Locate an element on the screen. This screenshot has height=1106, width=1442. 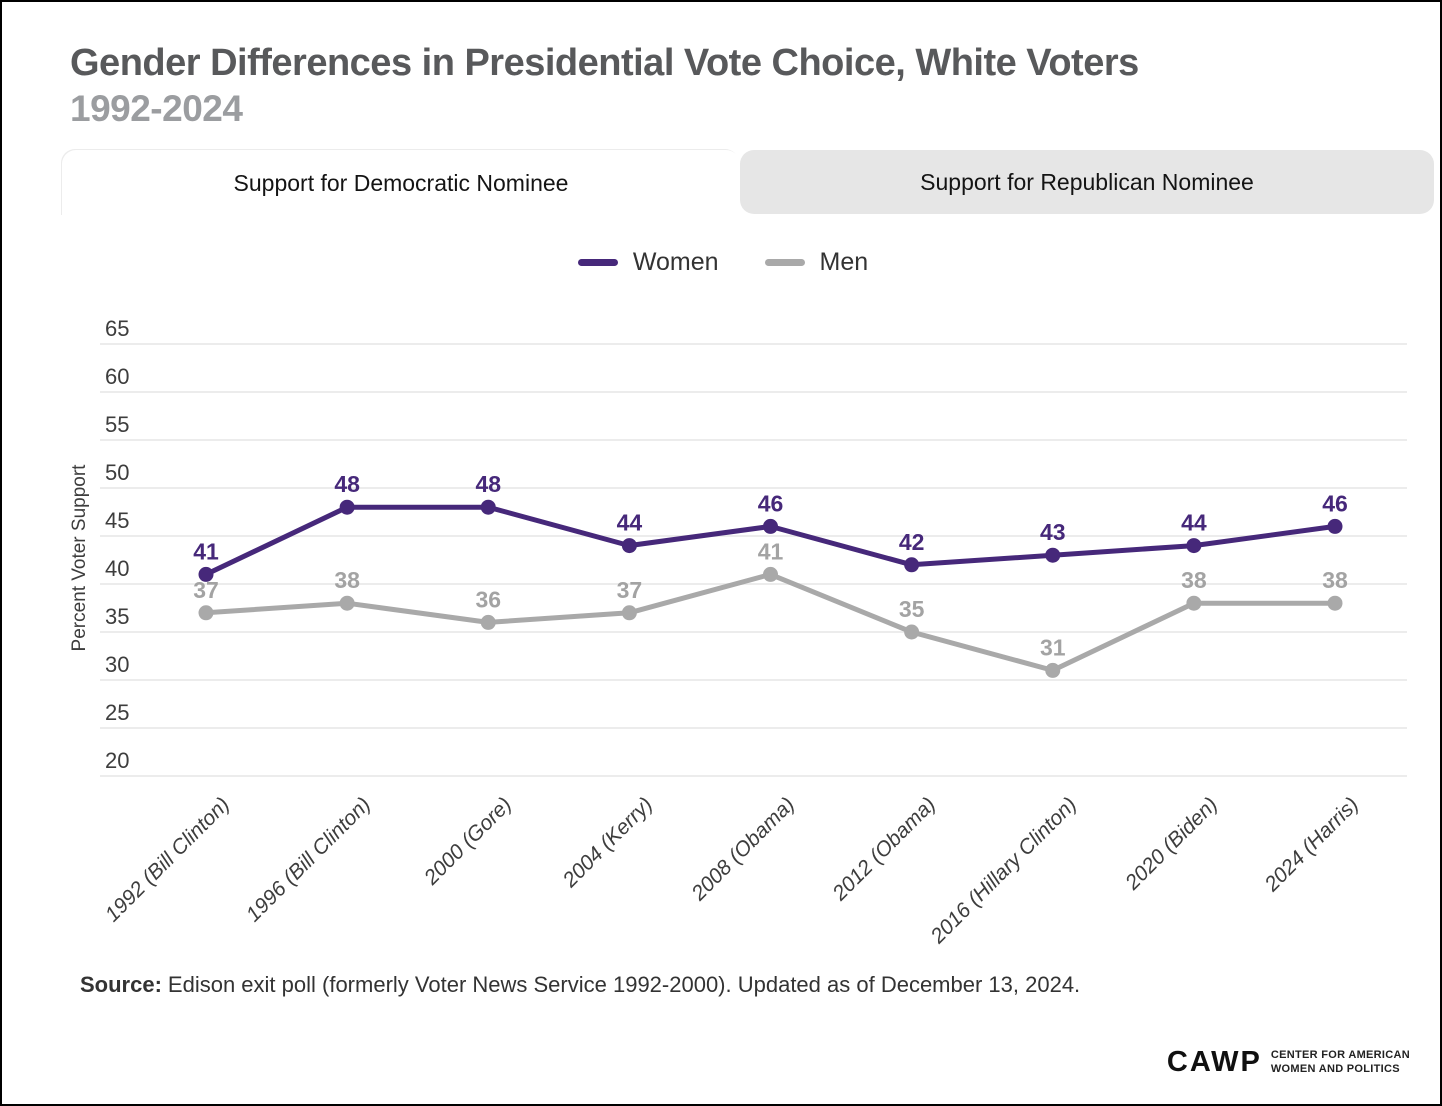
tab-label: Support for Democratic Nominee is located at coordinates (401, 182).